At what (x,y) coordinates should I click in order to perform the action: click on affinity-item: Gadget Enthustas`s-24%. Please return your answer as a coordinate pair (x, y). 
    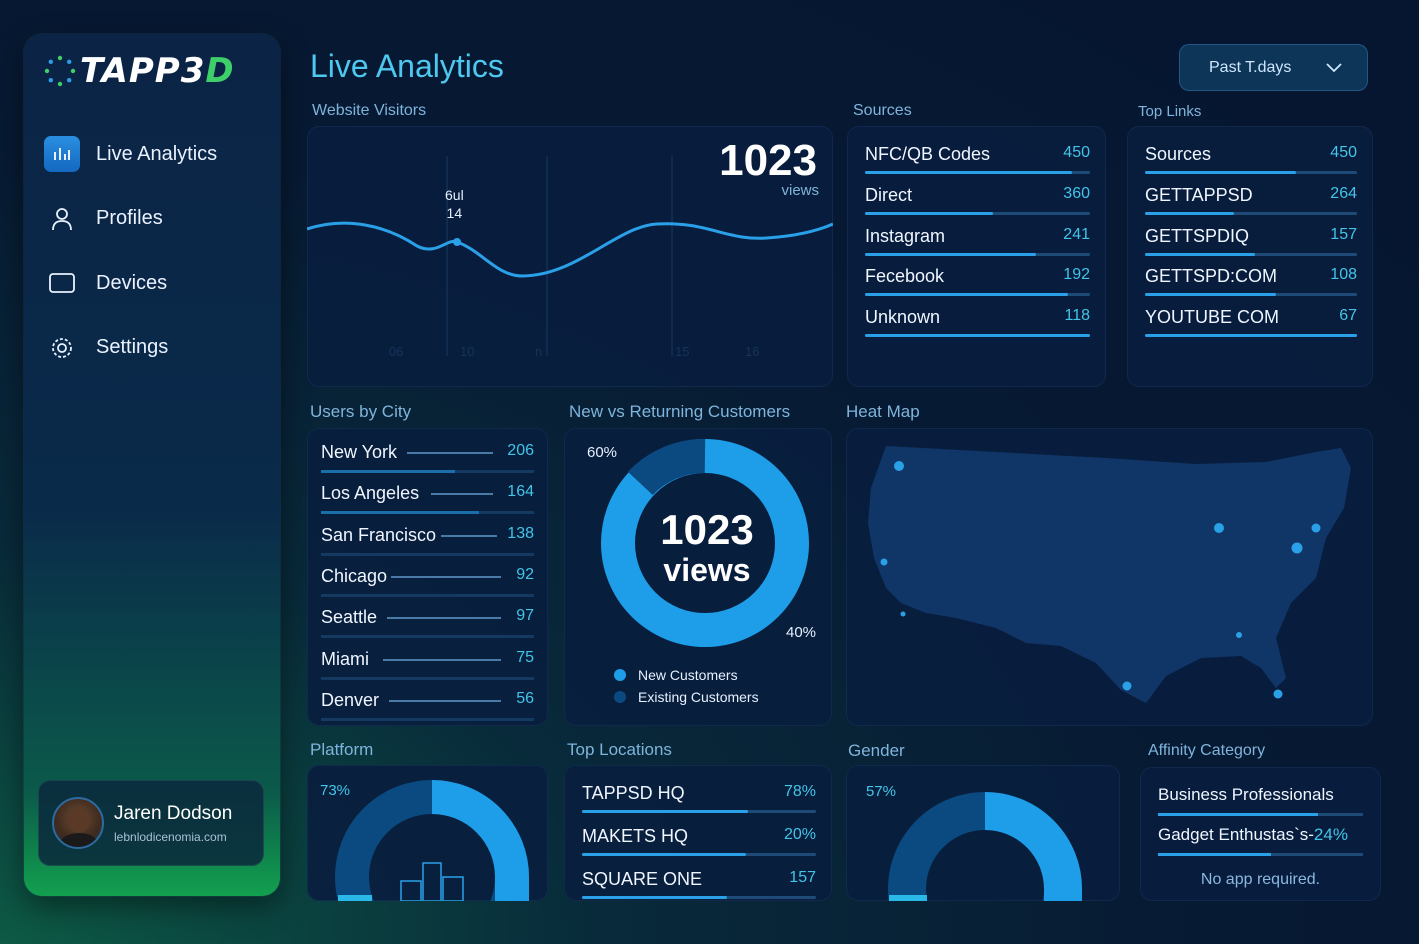
    Looking at the image, I should click on (1260, 840).